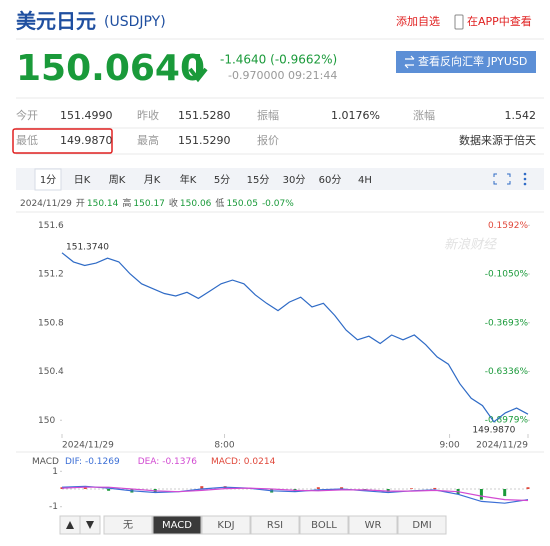 The image size is (550, 546). What do you see at coordinates (87, 247) in the screenshot?
I see `annotation-max: 151.3740` at bounding box center [87, 247].